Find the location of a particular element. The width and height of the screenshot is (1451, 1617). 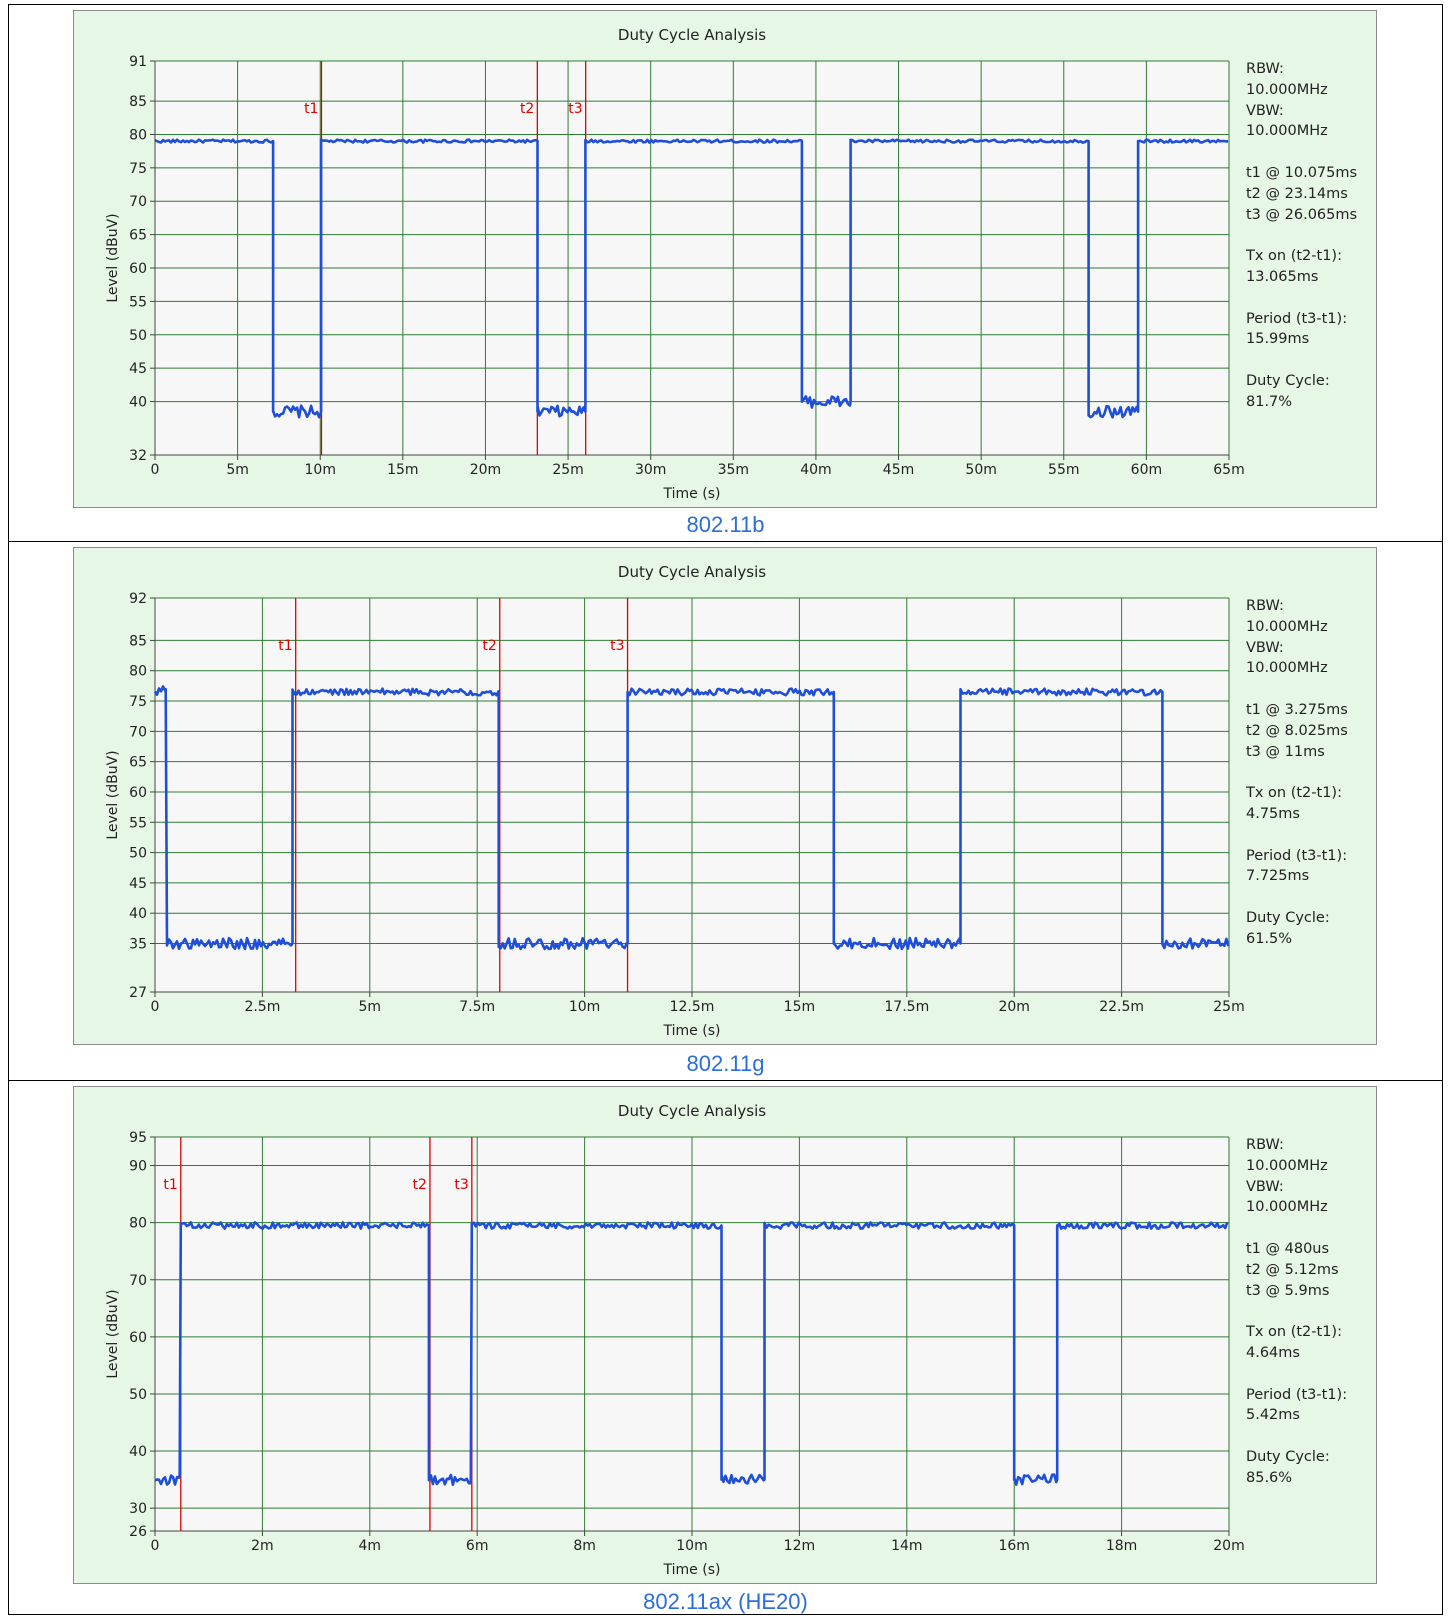

x-tick-label: 7.5m is located at coordinates (477, 1007).